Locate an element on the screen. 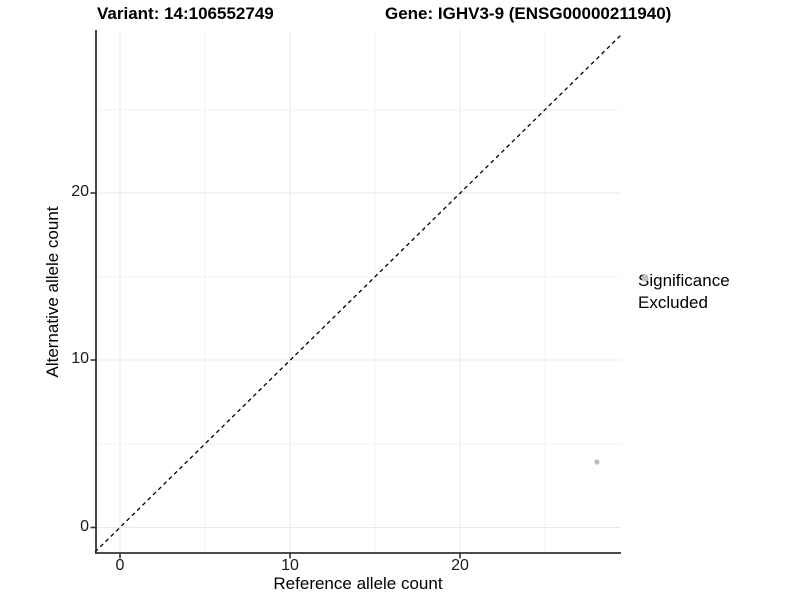  plot-title-variant: Variant: 14:106552749 is located at coordinates (185, 13).